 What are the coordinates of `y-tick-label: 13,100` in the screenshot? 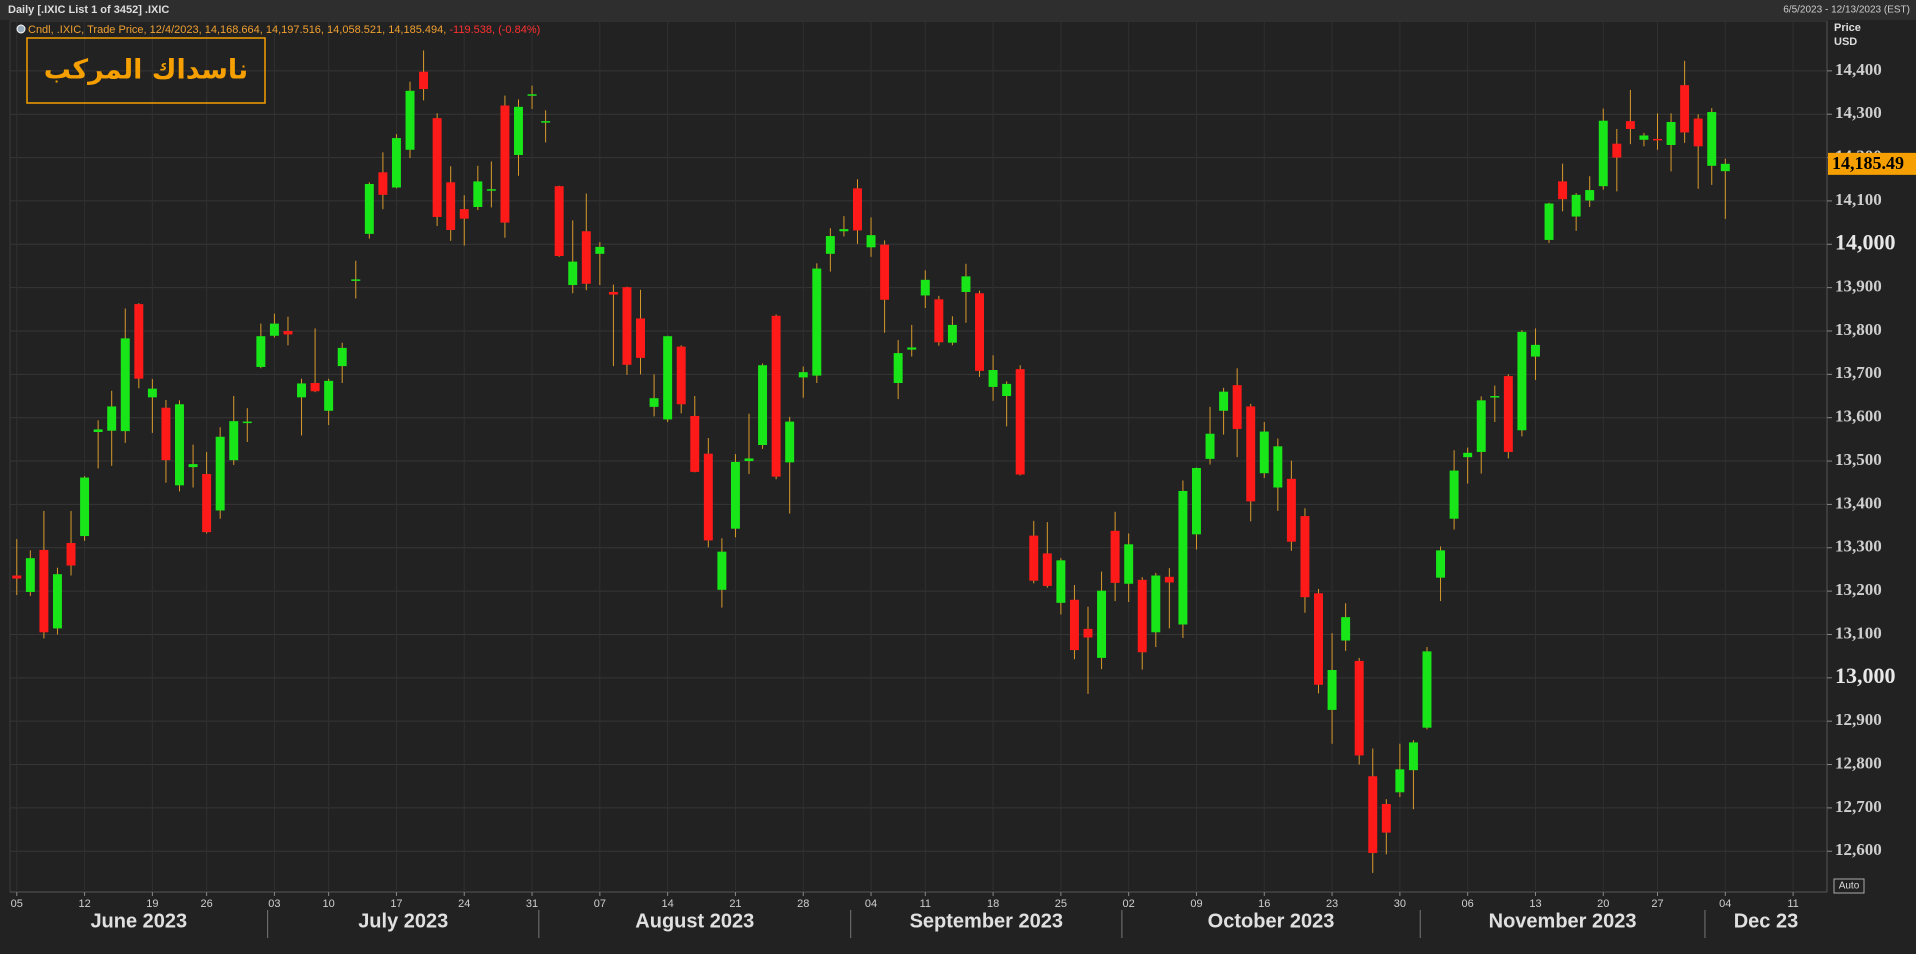 It's located at (1858, 632).